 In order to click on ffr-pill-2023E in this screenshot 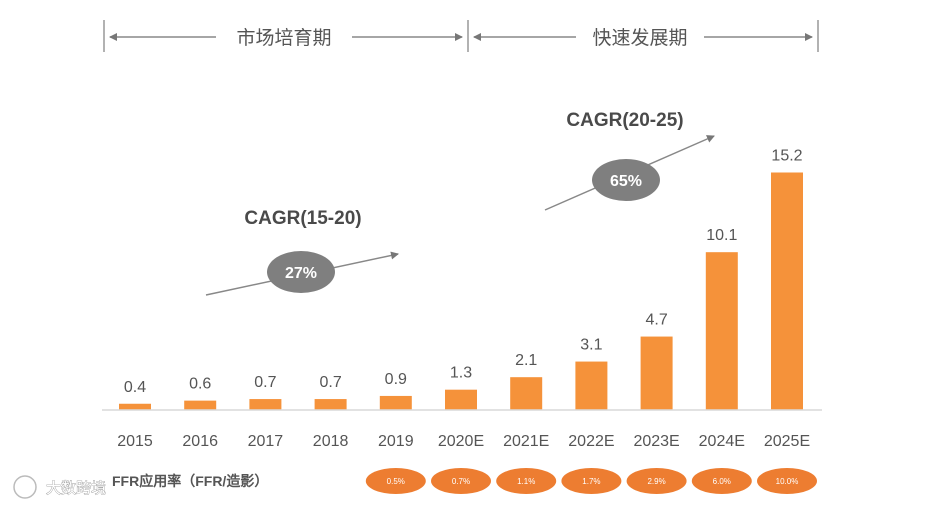, I will do `click(656, 481)`.